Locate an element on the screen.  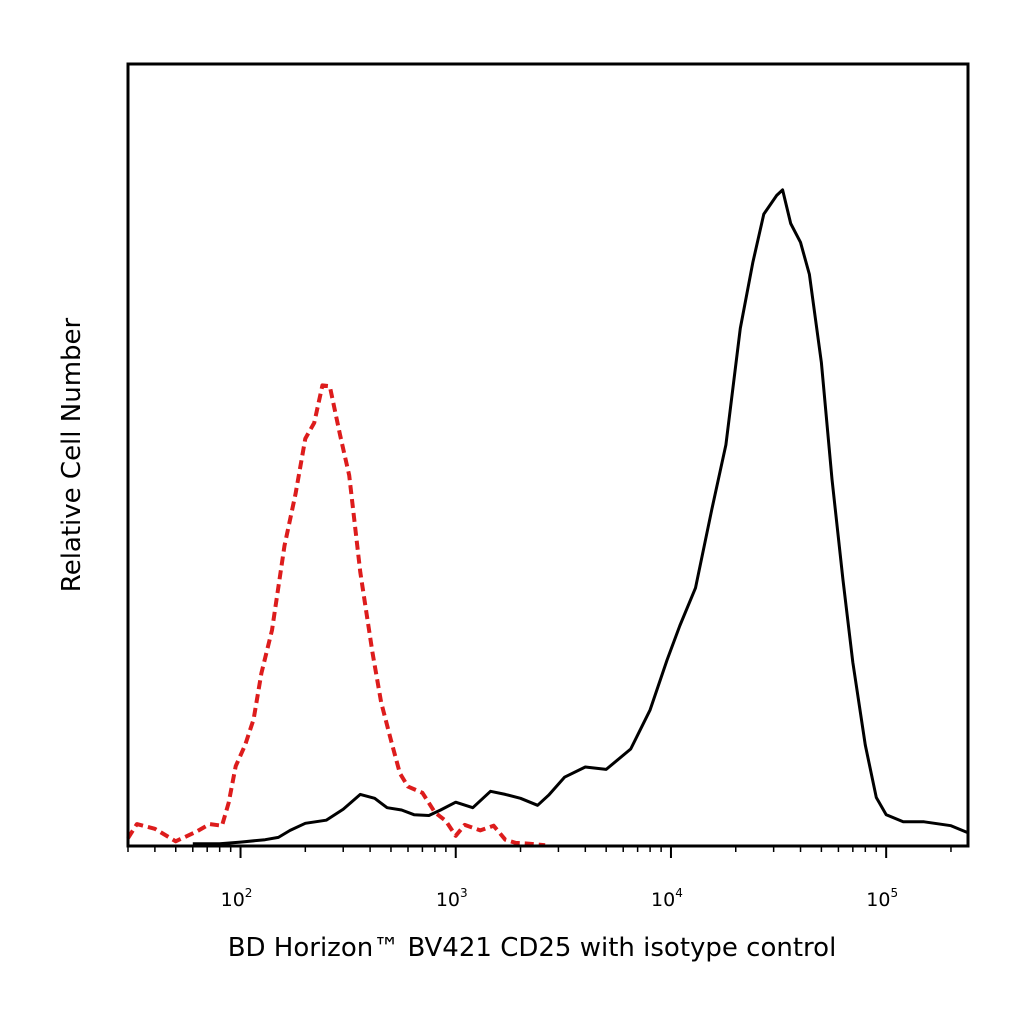
x-tick-label: 10⁵ is located at coordinates (882, 898).